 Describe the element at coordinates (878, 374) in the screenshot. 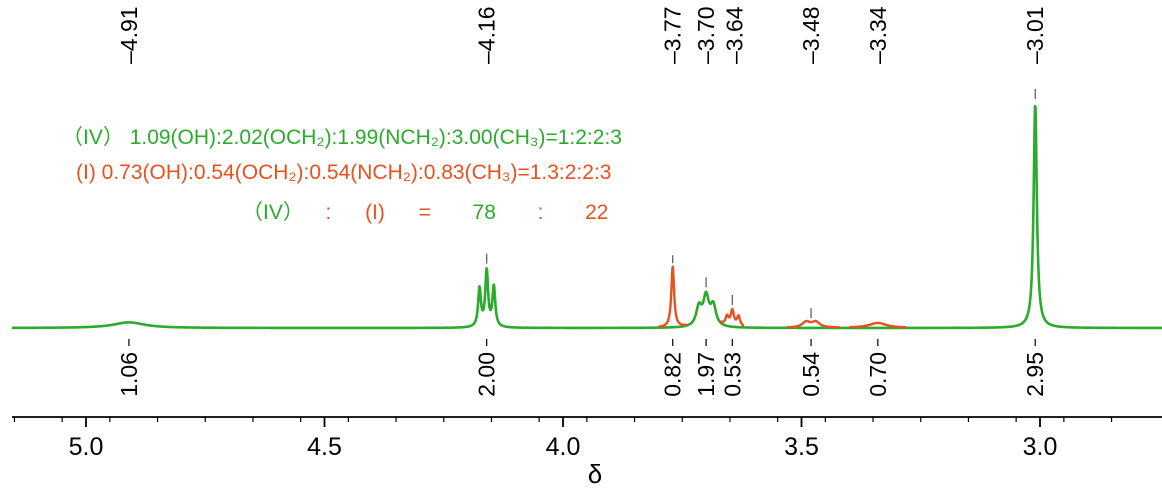

I see `integral-value-label: 0.70` at that location.